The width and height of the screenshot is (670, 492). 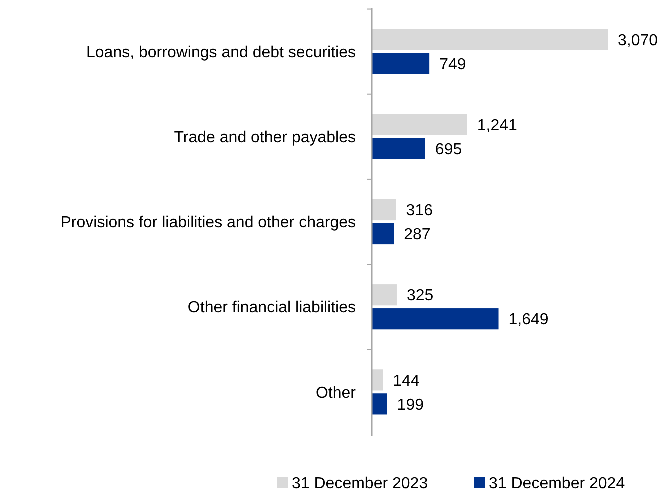 I want to click on data-label: 1,649, so click(x=528, y=320).